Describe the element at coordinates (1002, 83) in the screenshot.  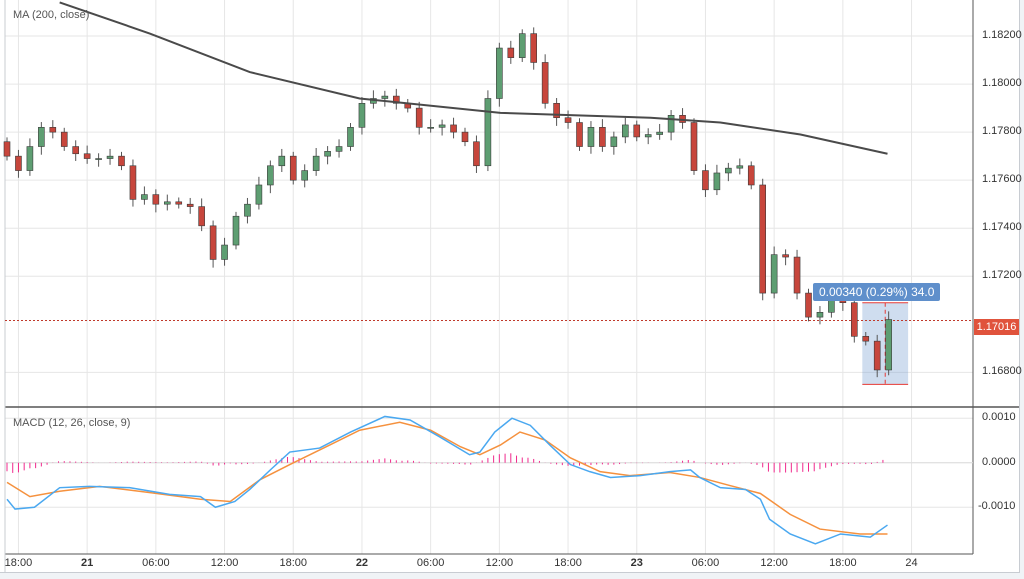
I see `price-tick-label: 1.18000` at that location.